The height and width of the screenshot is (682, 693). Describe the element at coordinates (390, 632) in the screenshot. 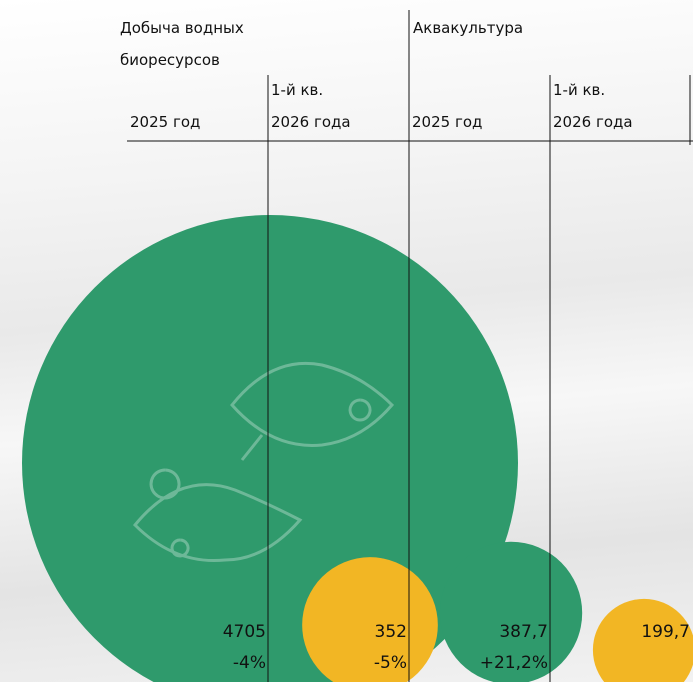

I see `value-label: 352` at that location.